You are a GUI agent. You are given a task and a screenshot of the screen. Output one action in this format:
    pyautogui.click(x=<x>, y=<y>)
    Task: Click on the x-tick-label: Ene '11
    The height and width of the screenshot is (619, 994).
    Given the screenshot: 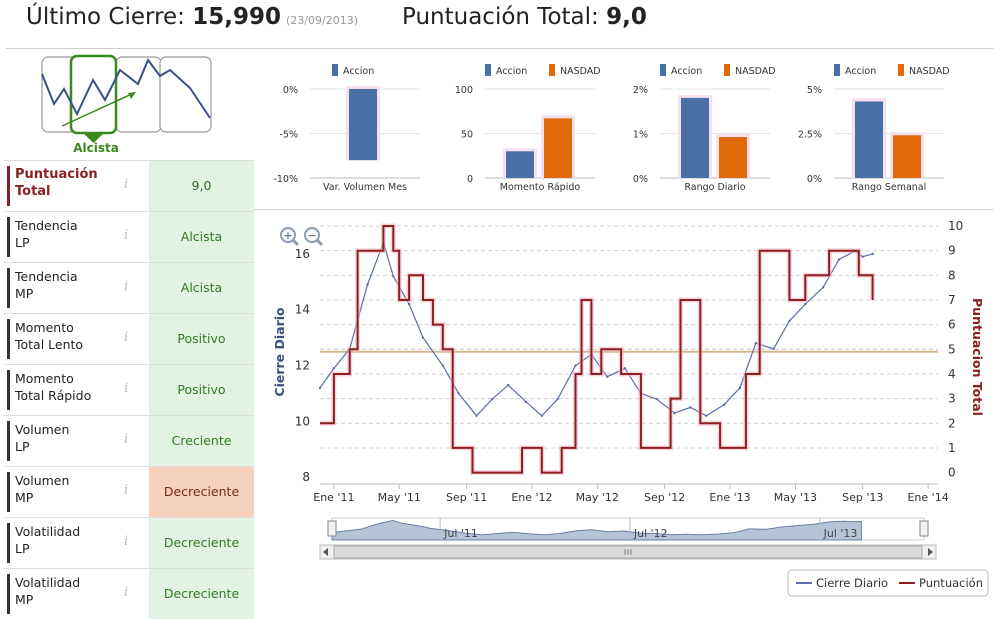 What is the action you would take?
    pyautogui.click(x=333, y=497)
    